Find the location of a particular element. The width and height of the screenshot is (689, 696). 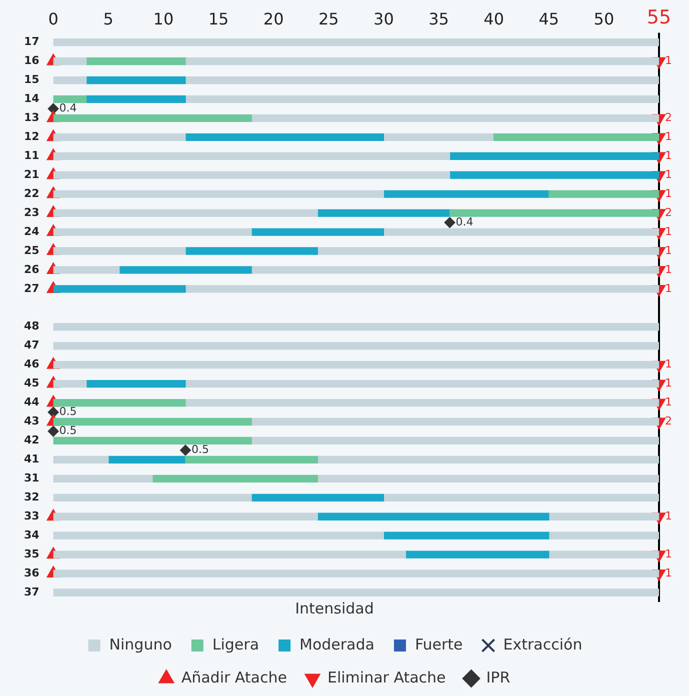

y-tick-label: 24 is located at coordinates (32, 231).